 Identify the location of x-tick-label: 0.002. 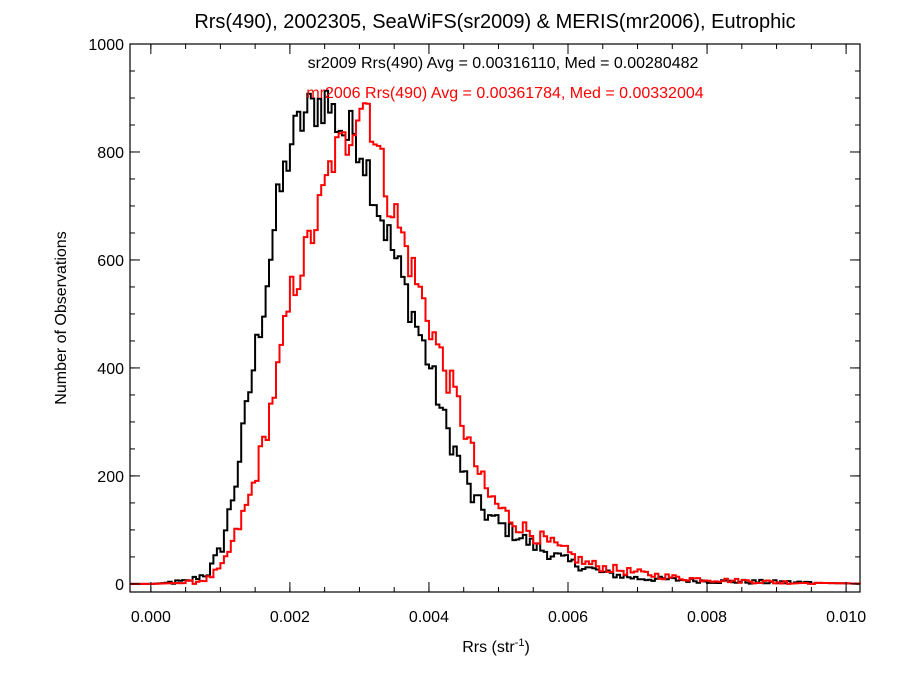
(290, 617).